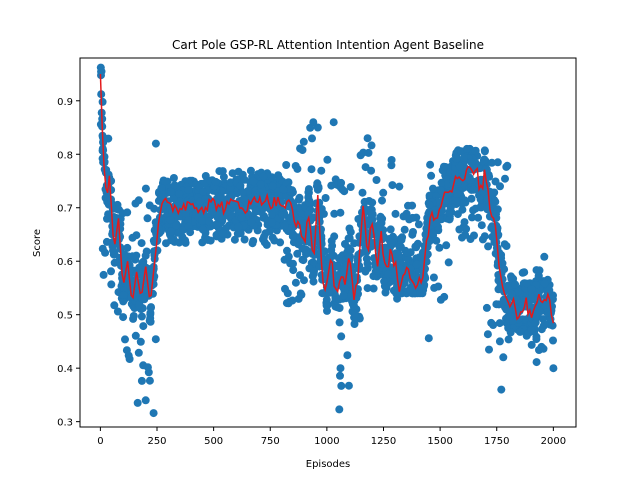 This screenshot has width=640, height=480. Describe the element at coordinates (326, 441) in the screenshot. I see `x-tick-label: 1000` at that location.